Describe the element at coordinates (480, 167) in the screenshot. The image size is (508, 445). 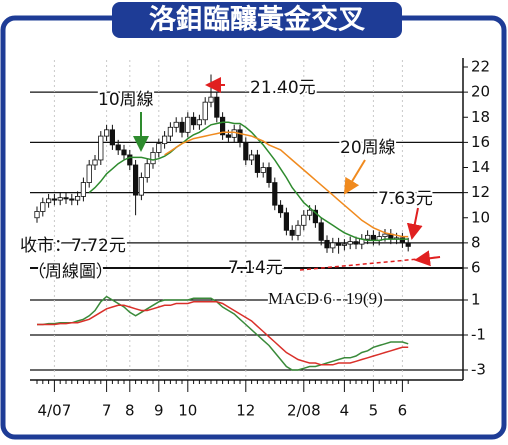
I see `y-tick-label: 14` at that location.